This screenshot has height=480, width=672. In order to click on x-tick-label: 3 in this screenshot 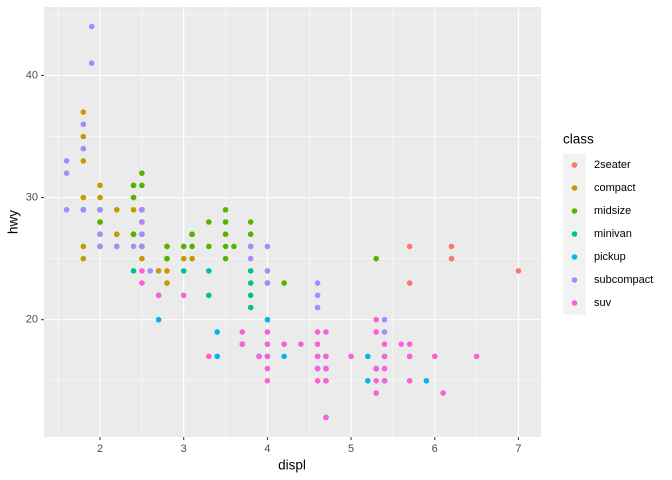, I will do `click(184, 449)`.